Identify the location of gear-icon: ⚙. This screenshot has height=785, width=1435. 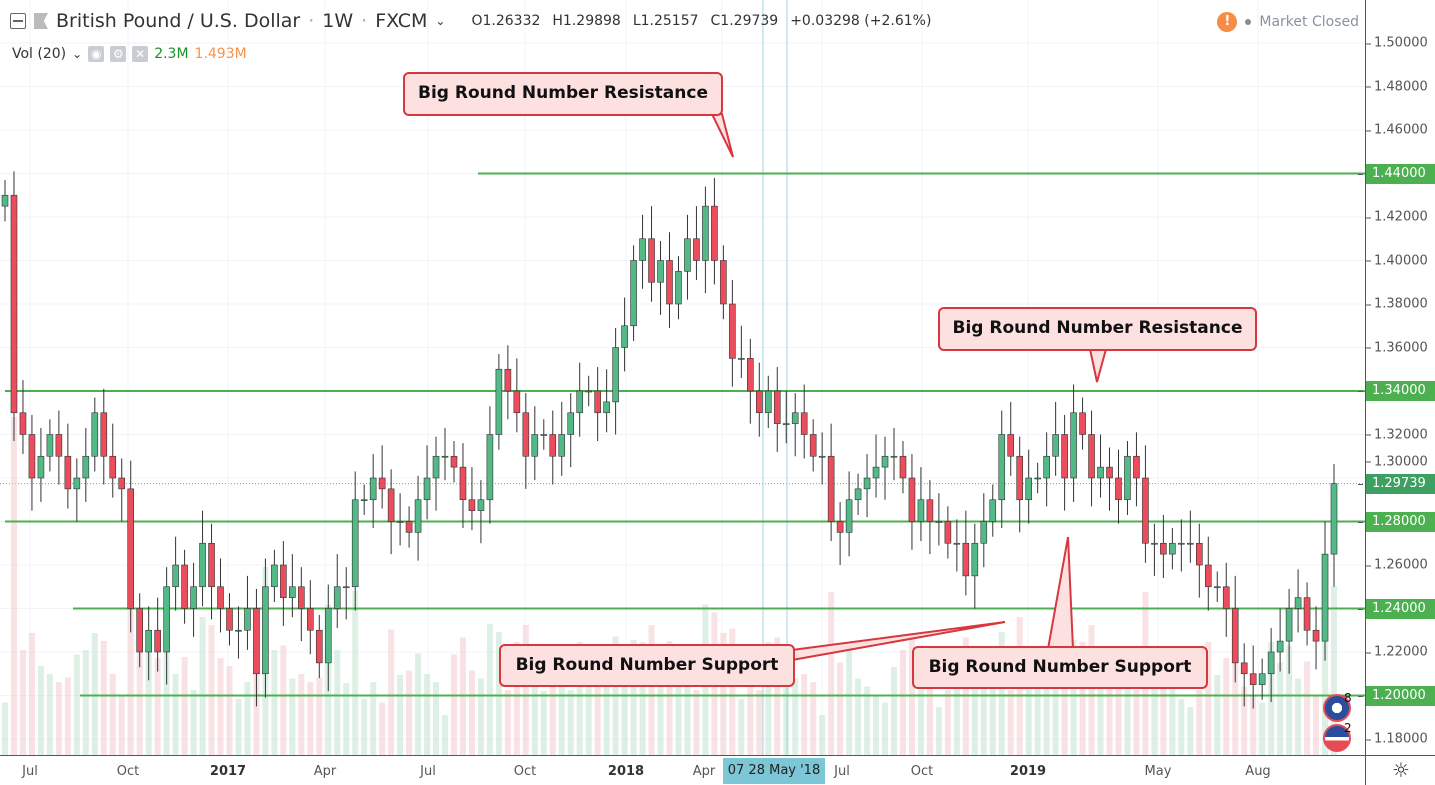
(118, 54).